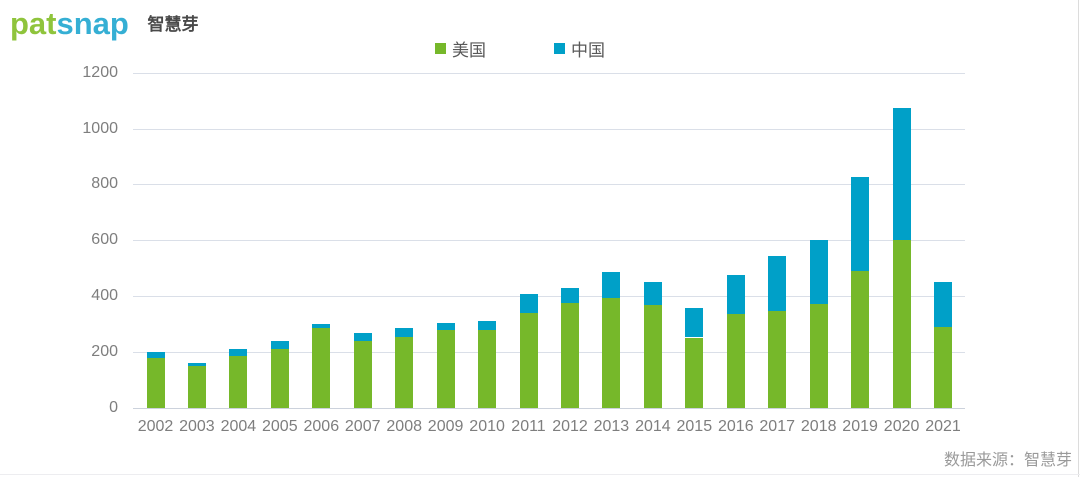 This screenshot has width=1080, height=477. What do you see at coordinates (196, 365) in the screenshot?
I see `bar-2003-中国` at bounding box center [196, 365].